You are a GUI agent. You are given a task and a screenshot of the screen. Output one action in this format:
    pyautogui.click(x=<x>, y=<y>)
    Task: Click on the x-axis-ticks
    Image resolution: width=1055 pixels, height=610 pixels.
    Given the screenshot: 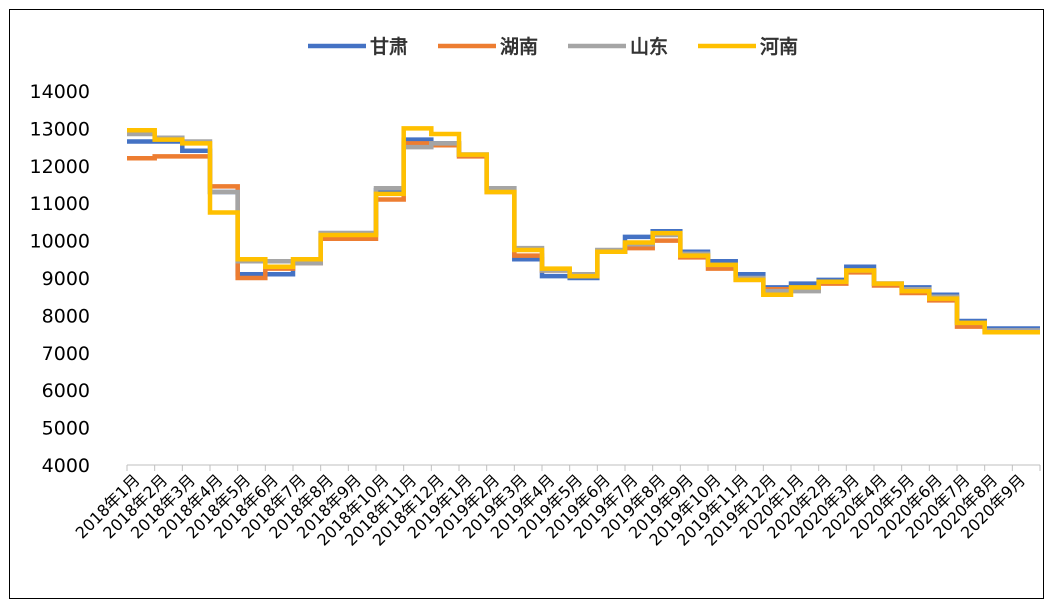 What is the action you would take?
    pyautogui.click(x=583, y=468)
    